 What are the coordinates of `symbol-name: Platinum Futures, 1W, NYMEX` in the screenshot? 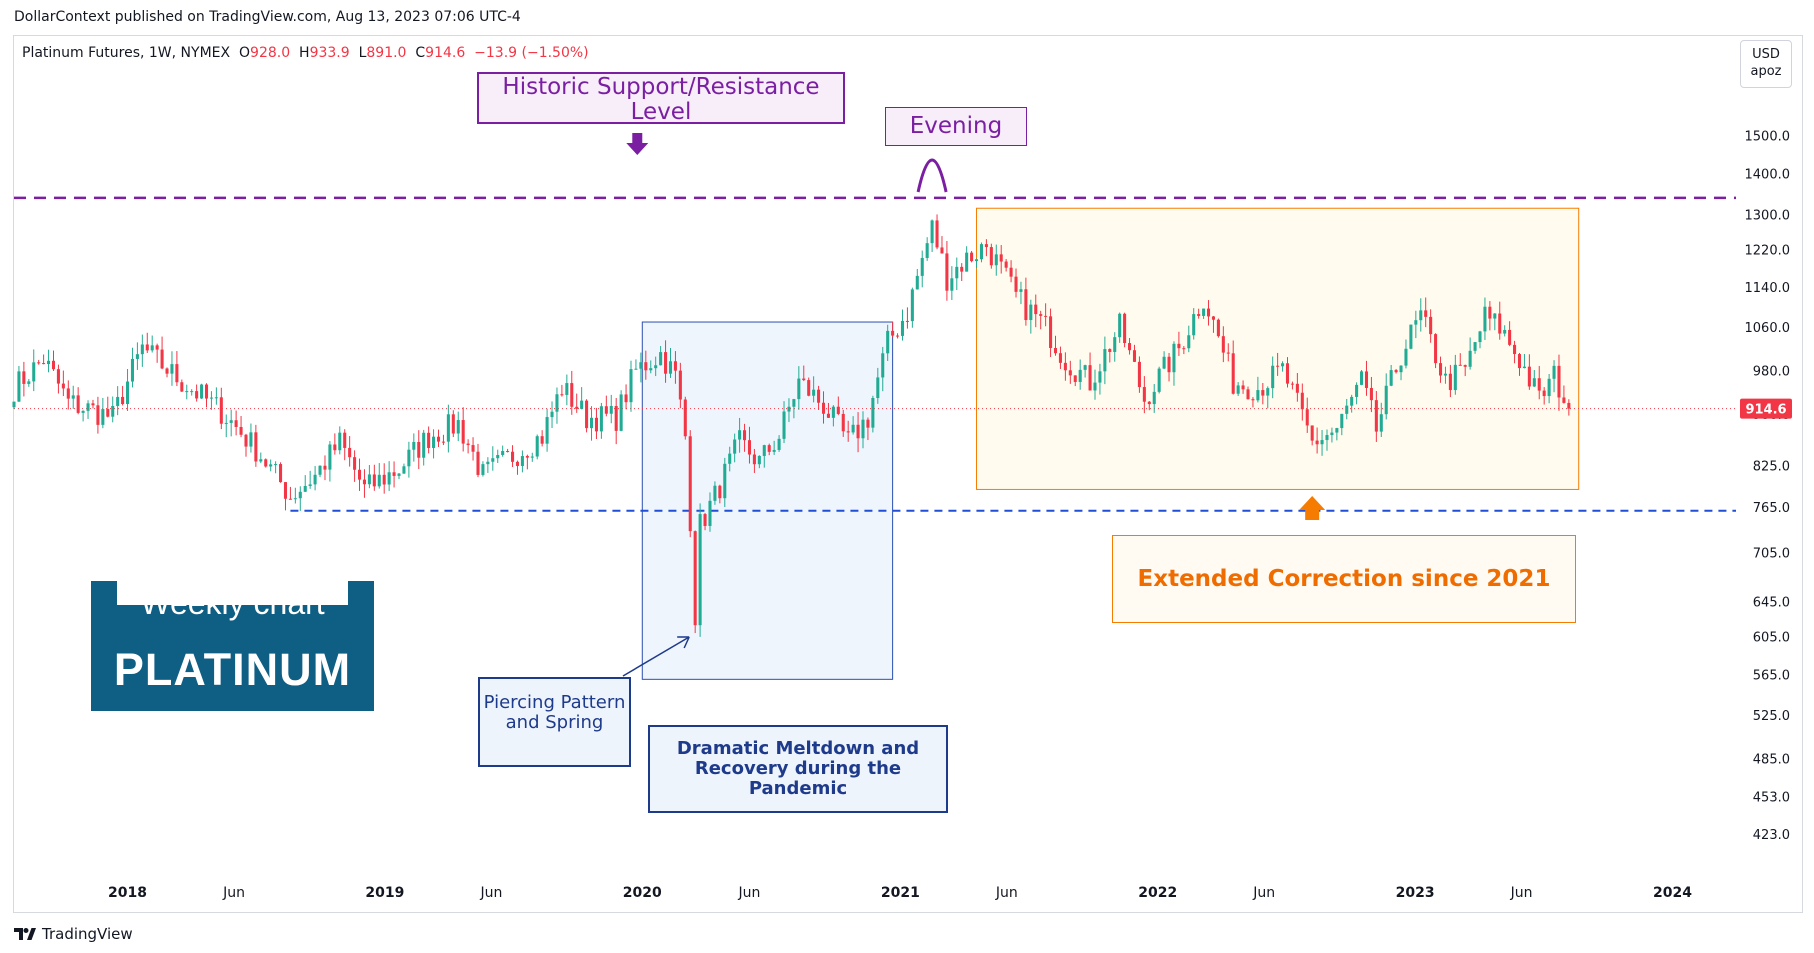 It's located at (126, 53).